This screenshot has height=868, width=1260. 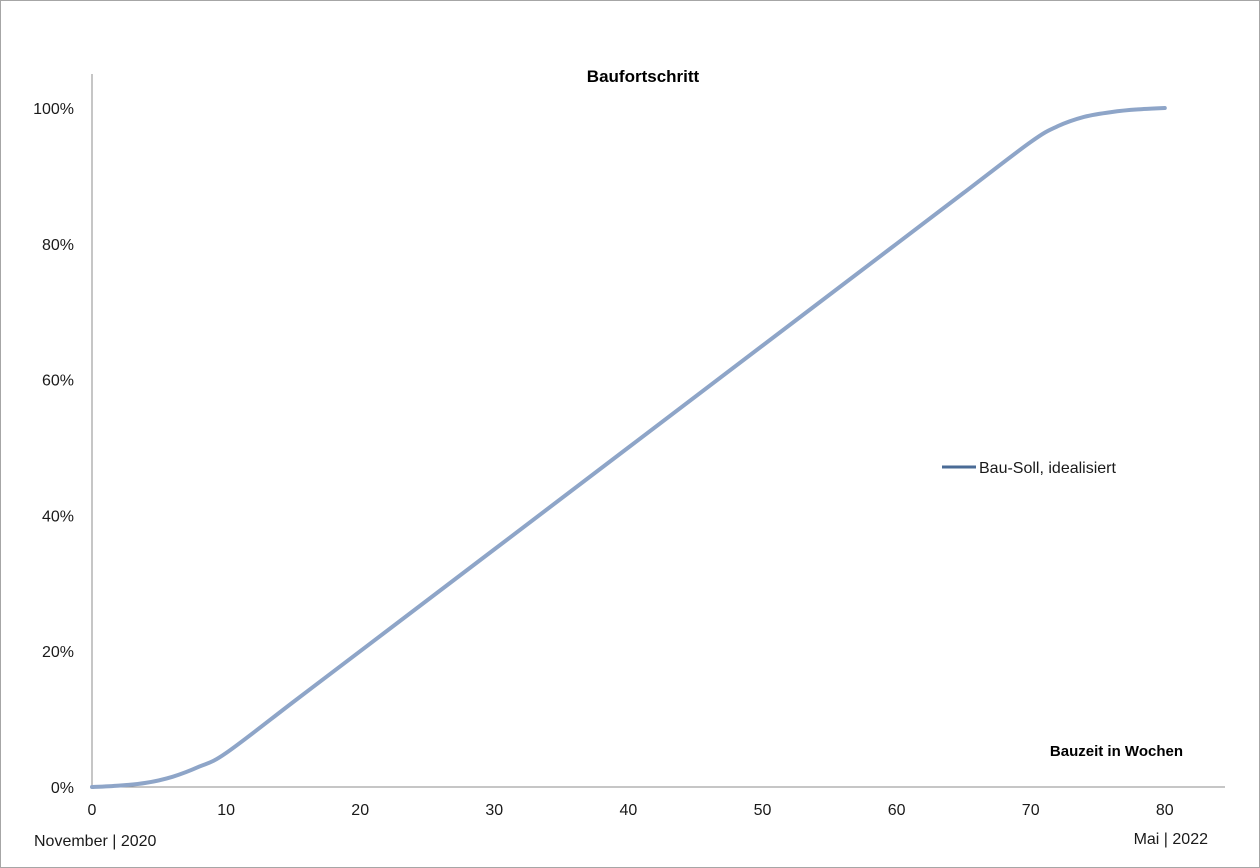 What do you see at coordinates (92, 810) in the screenshot?
I see `x-tick-label: 0` at bounding box center [92, 810].